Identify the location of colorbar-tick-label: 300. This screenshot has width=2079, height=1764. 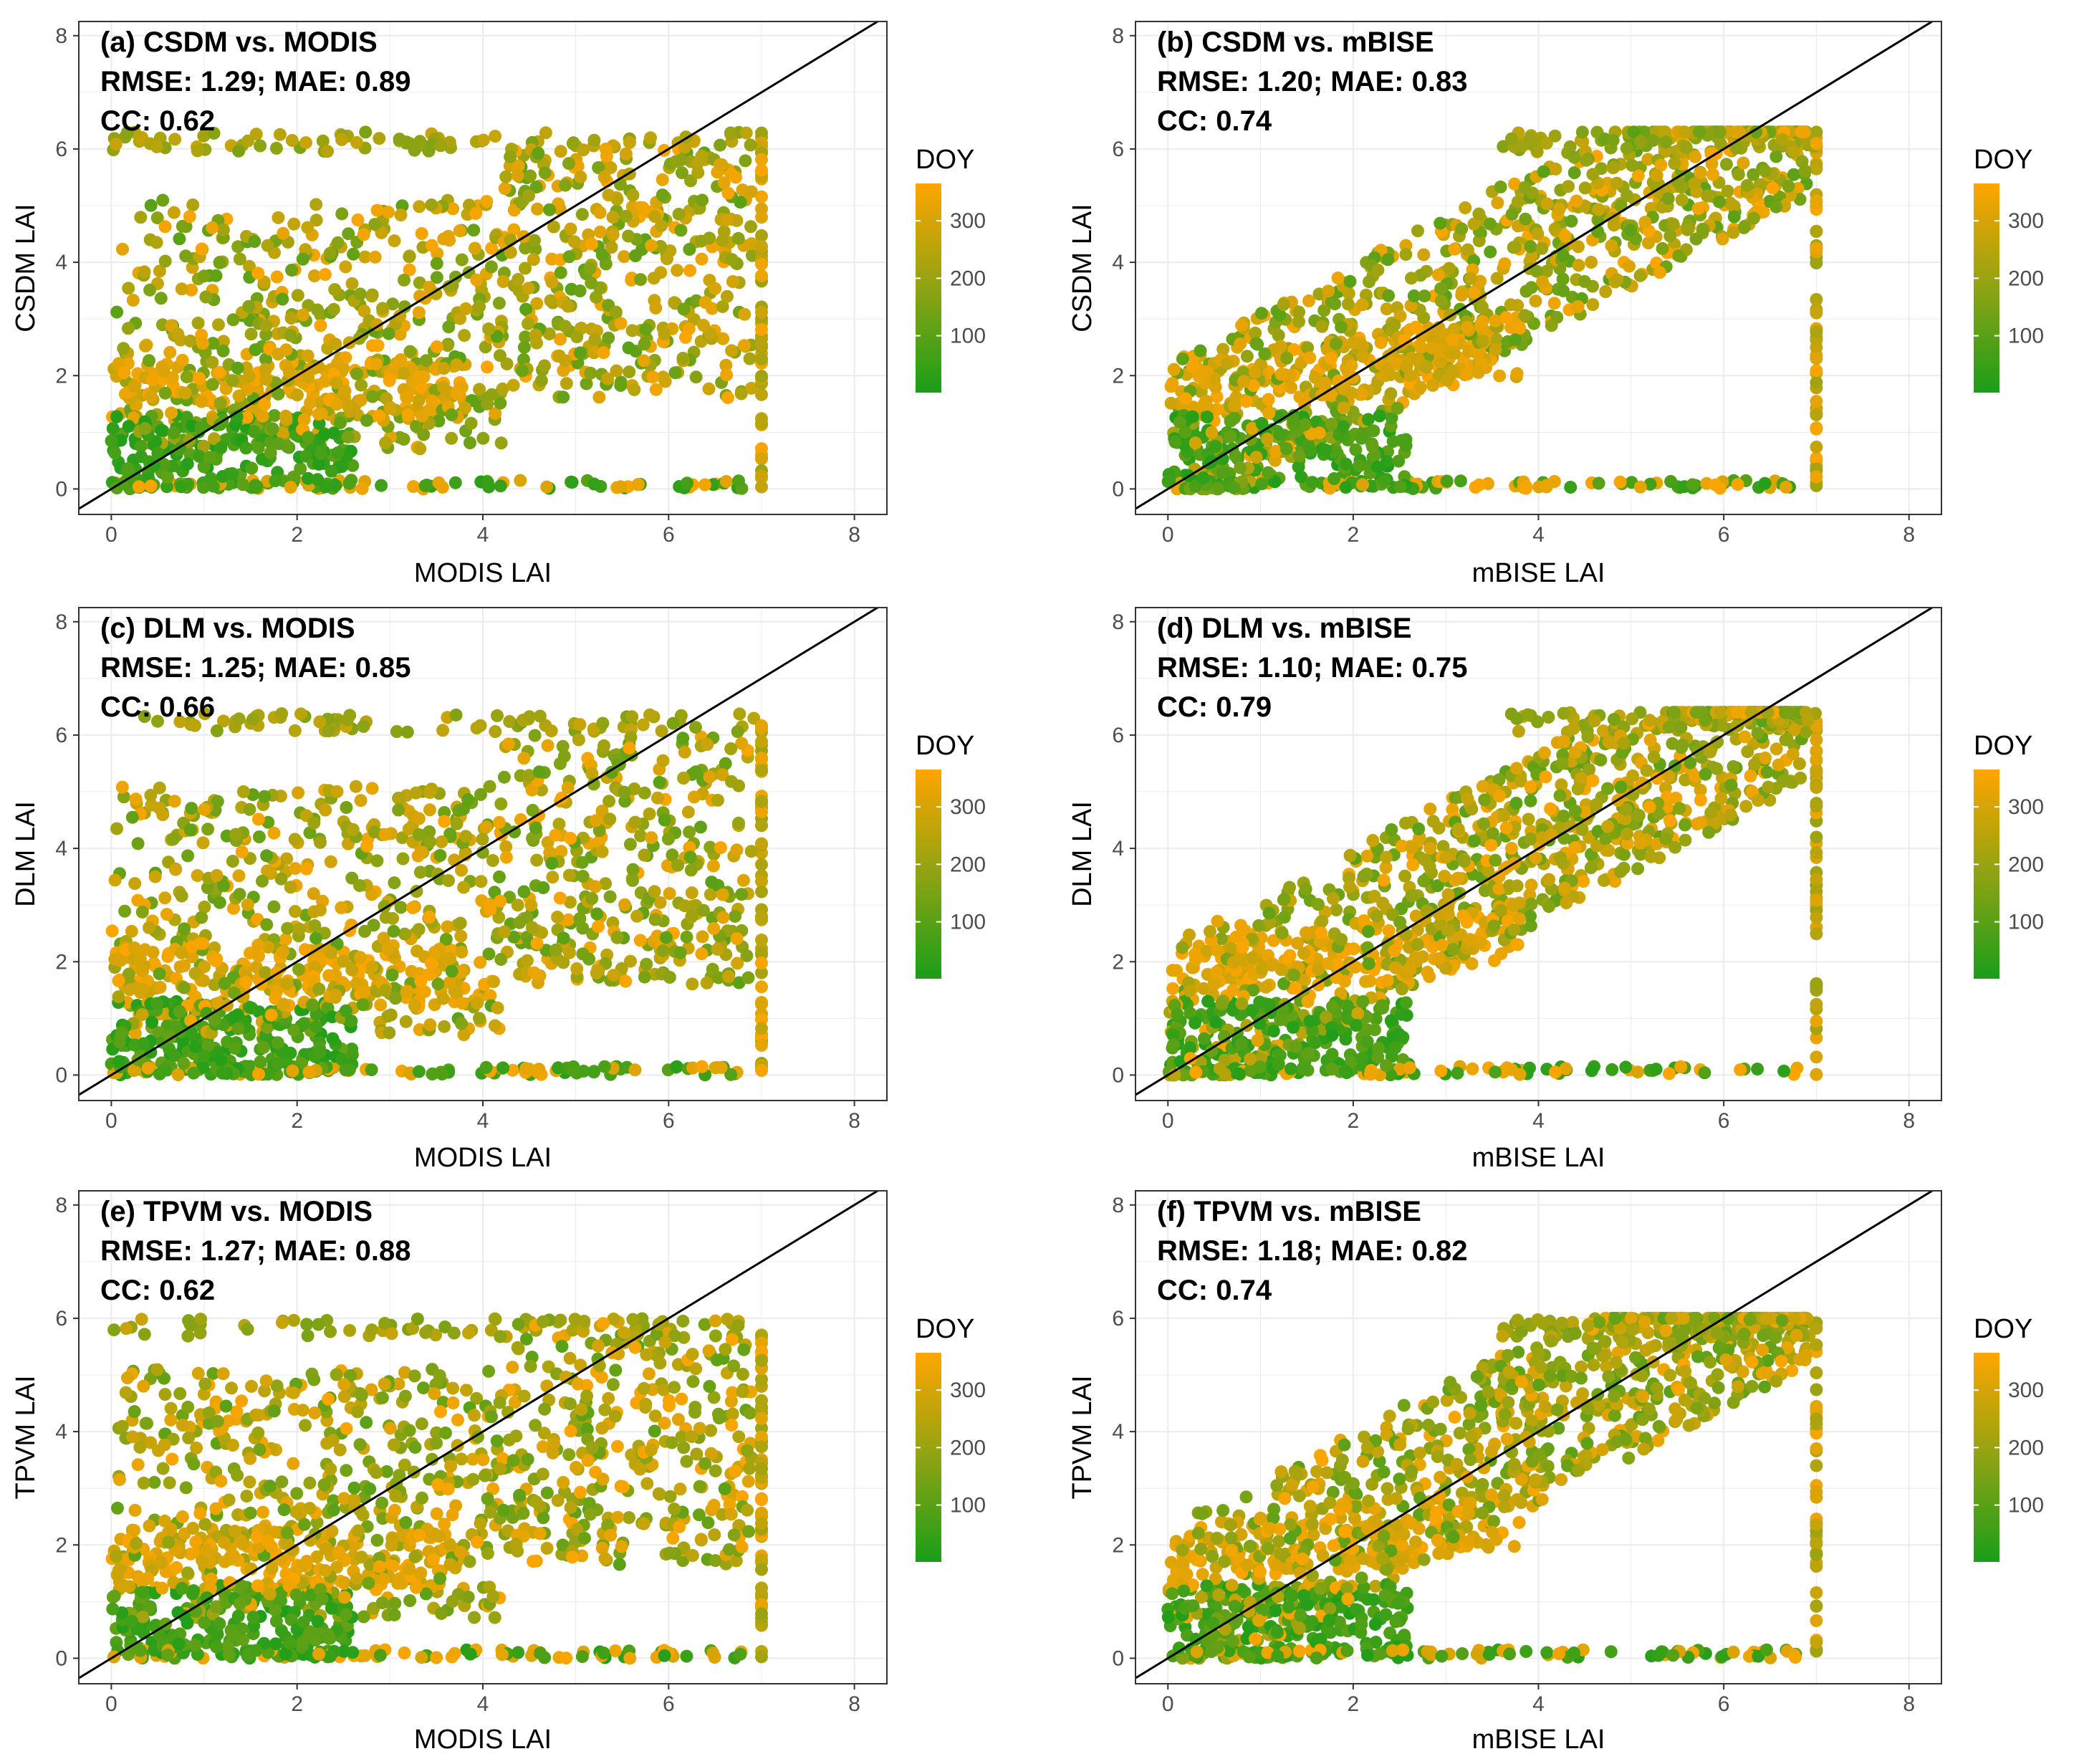
(2026, 221).